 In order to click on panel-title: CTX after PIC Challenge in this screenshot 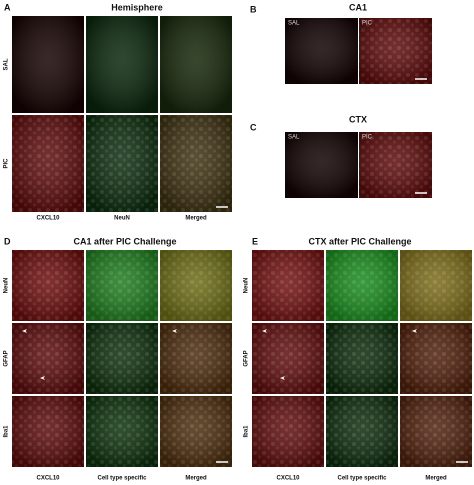, I will do `click(359, 241)`.